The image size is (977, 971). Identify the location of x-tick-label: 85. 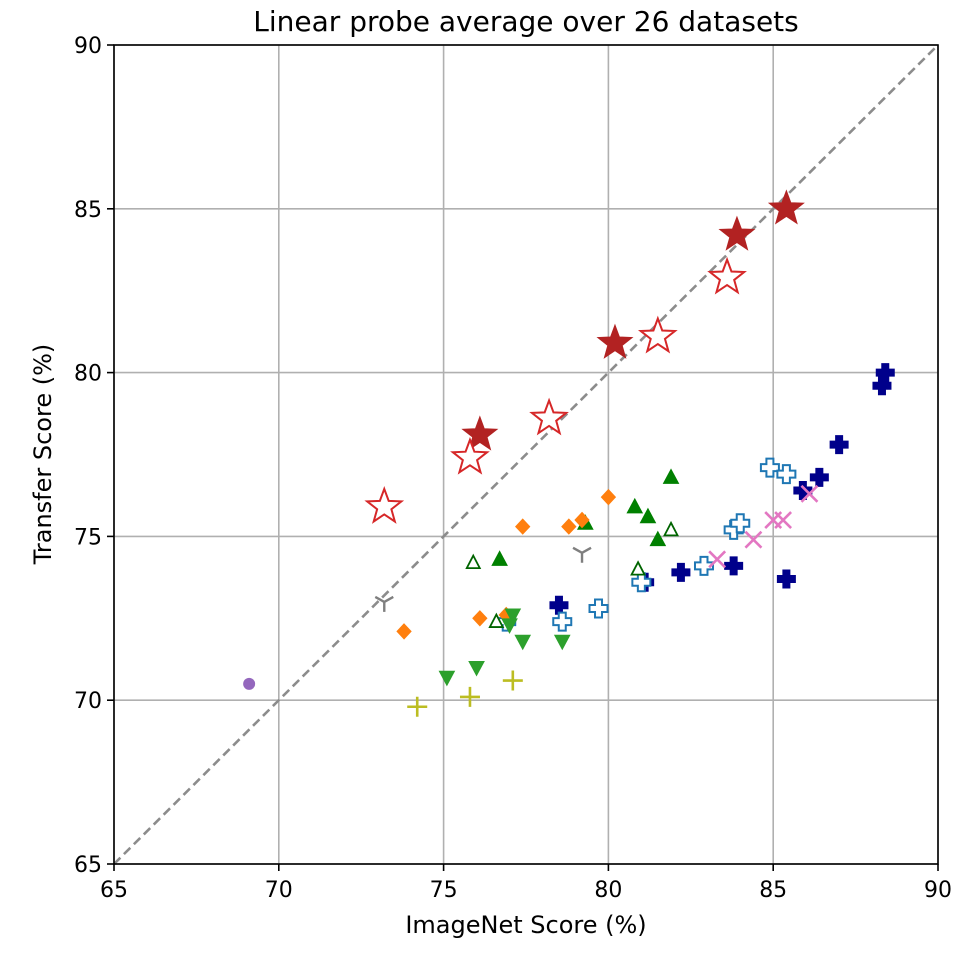
(773, 890).